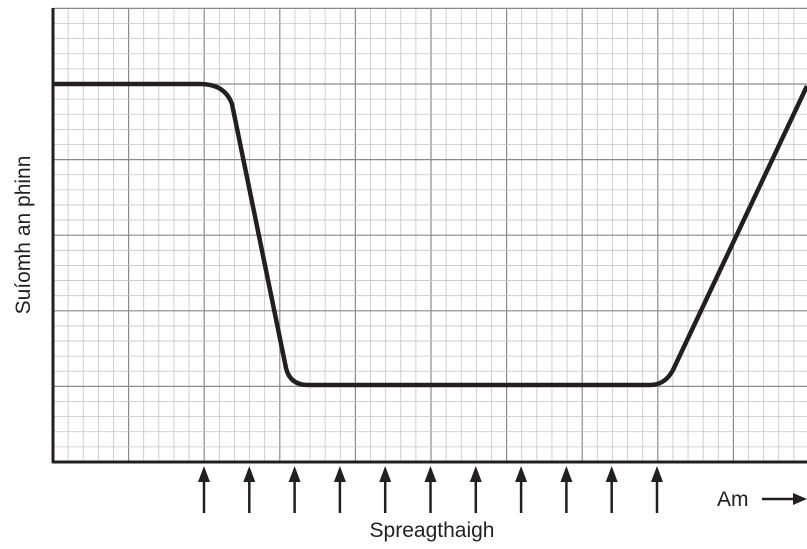 The image size is (807, 549). What do you see at coordinates (430, 489) in the screenshot?
I see `stimulus-arrows` at bounding box center [430, 489].